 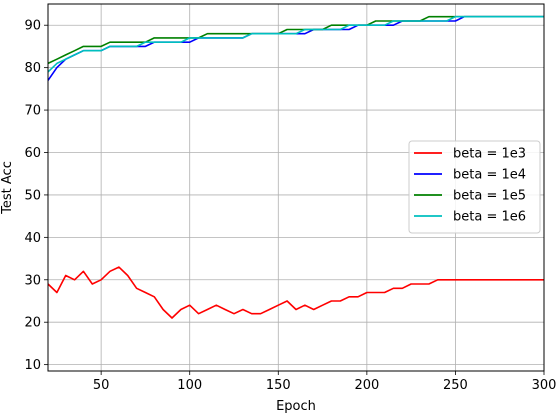 I want to click on legend-label: beta = 1e3, so click(x=489, y=154).